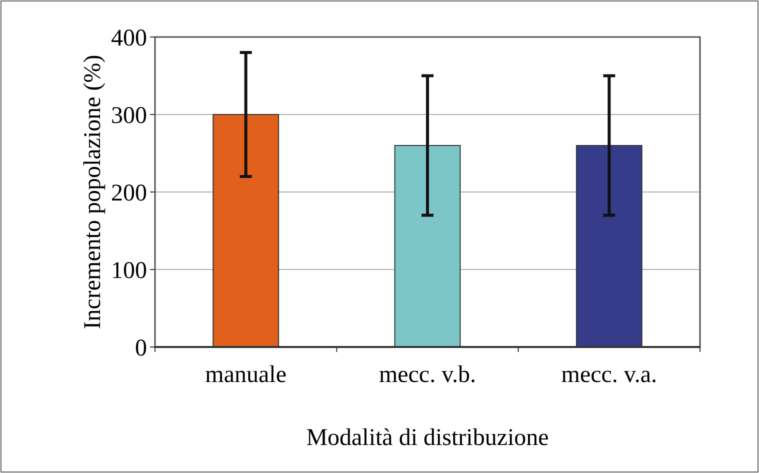 The height and width of the screenshot is (473, 759). I want to click on x-tick-label: manuale, so click(245, 375).